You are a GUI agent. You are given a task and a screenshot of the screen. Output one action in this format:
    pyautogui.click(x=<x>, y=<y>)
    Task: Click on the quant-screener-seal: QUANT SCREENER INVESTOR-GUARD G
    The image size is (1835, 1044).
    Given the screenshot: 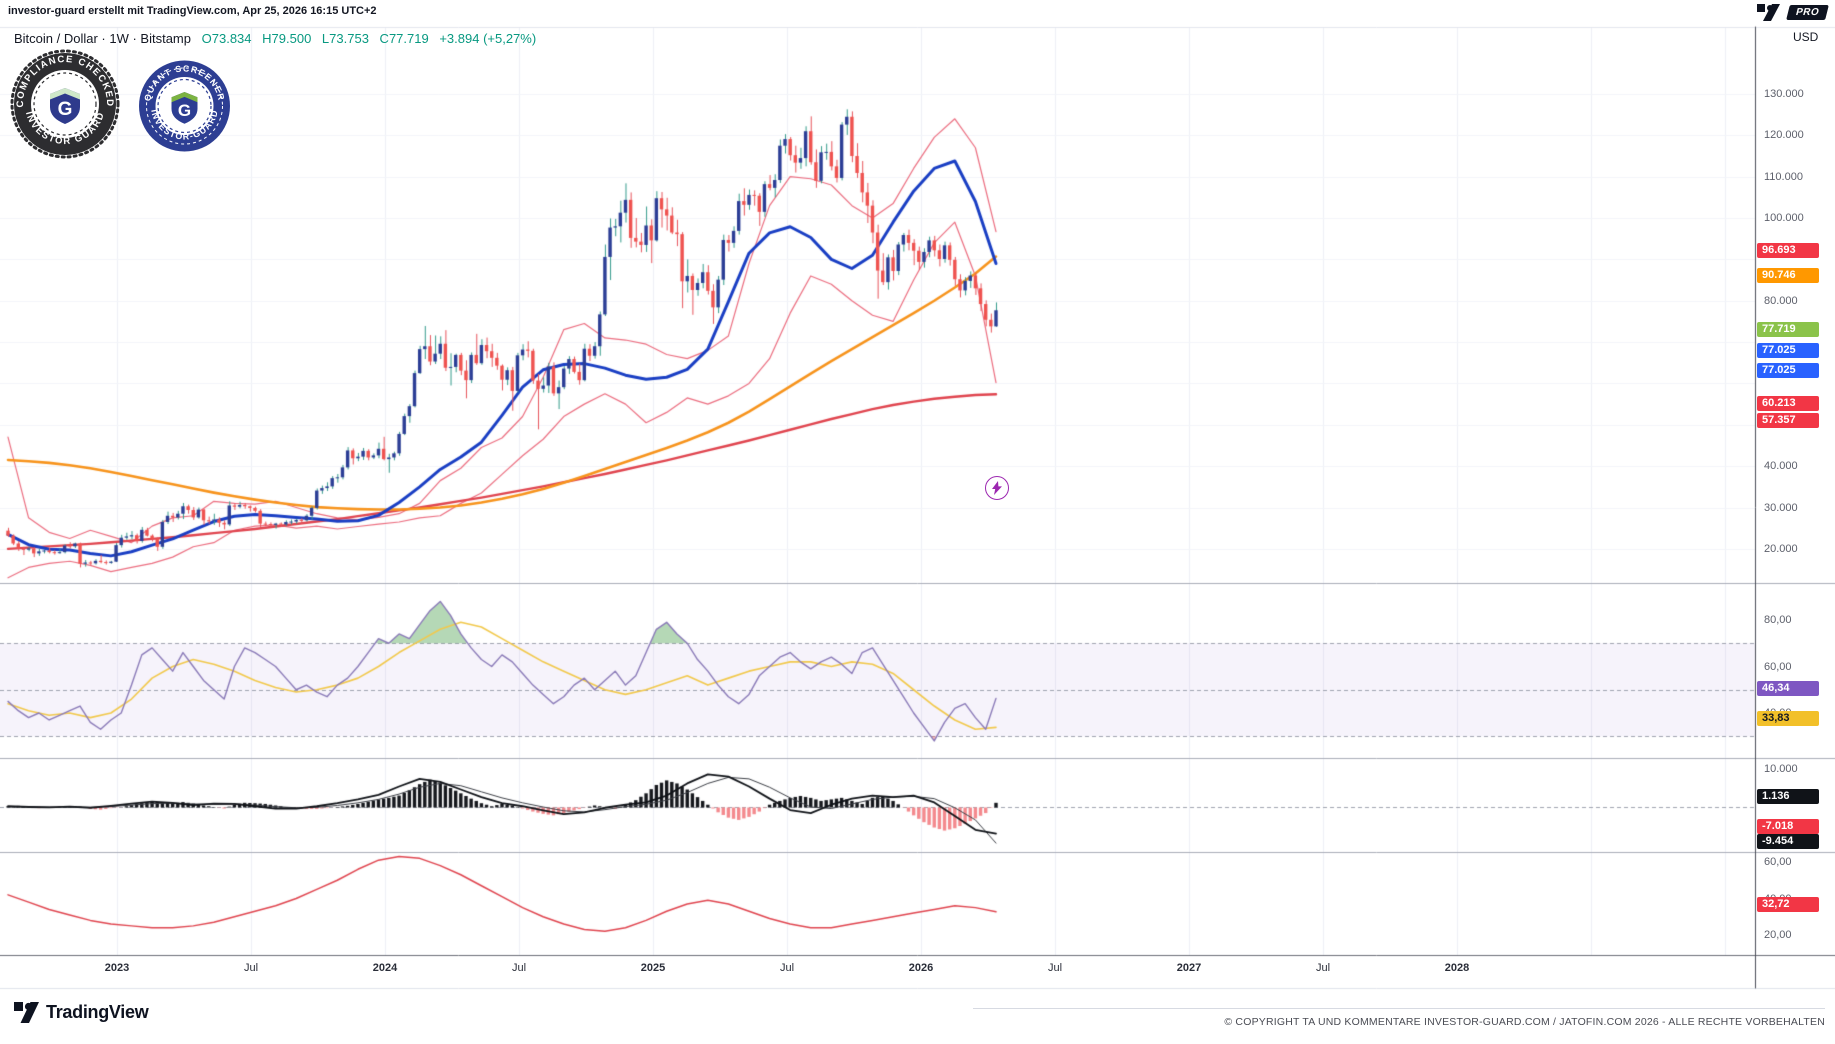 What is the action you would take?
    pyautogui.click(x=184, y=106)
    